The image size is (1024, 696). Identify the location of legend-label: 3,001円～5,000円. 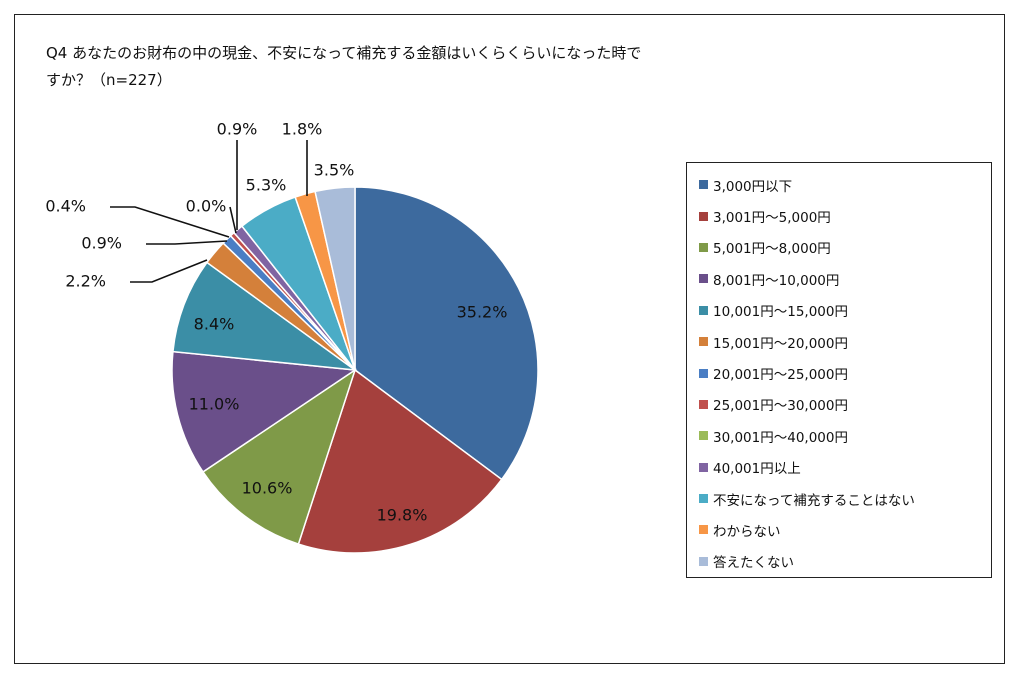
(772, 218).